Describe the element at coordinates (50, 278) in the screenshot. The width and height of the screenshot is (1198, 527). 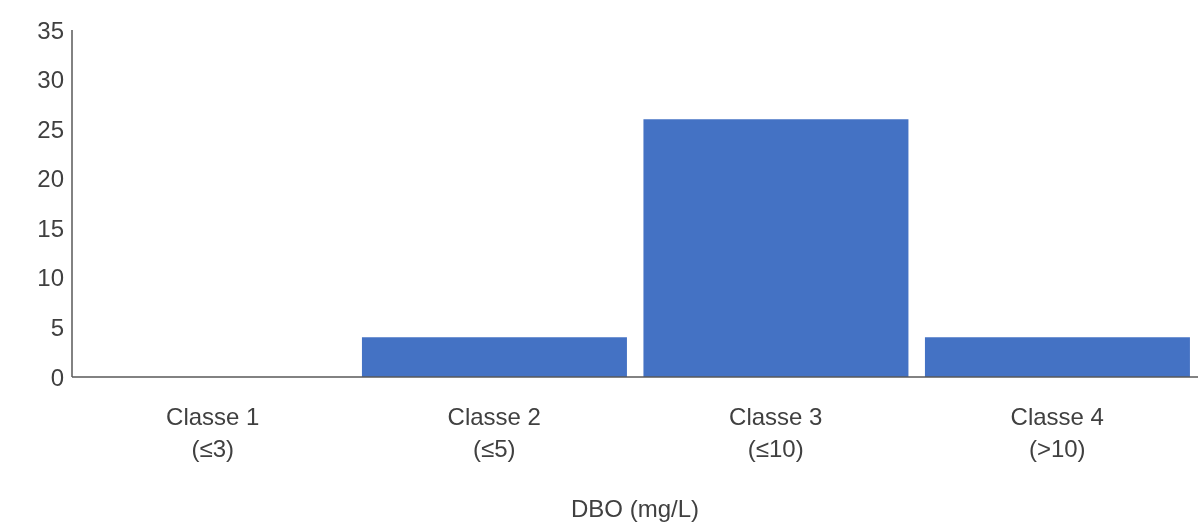
I see `y-tick-label: 10` at that location.